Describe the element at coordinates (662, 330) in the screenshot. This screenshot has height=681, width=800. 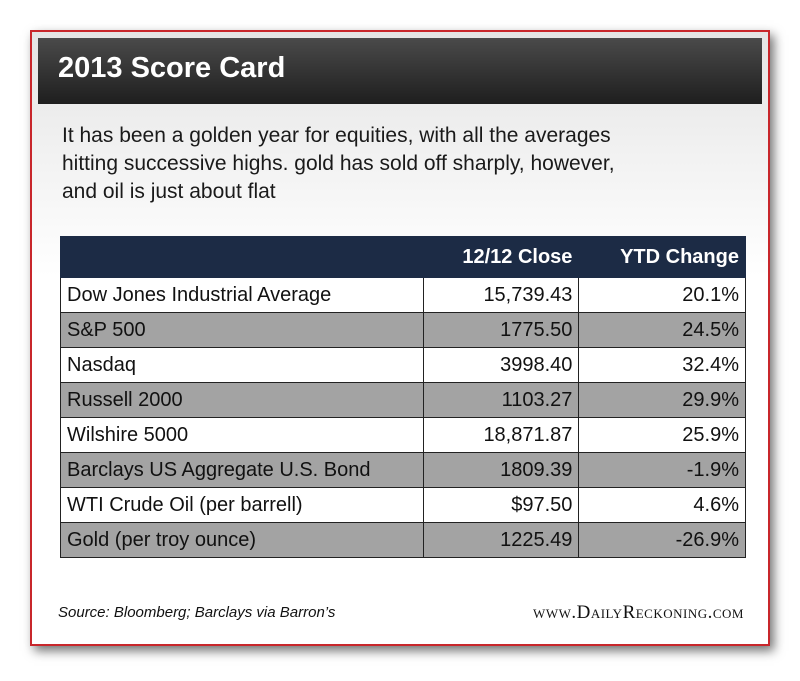
I see `cell: 24.5%` at that location.